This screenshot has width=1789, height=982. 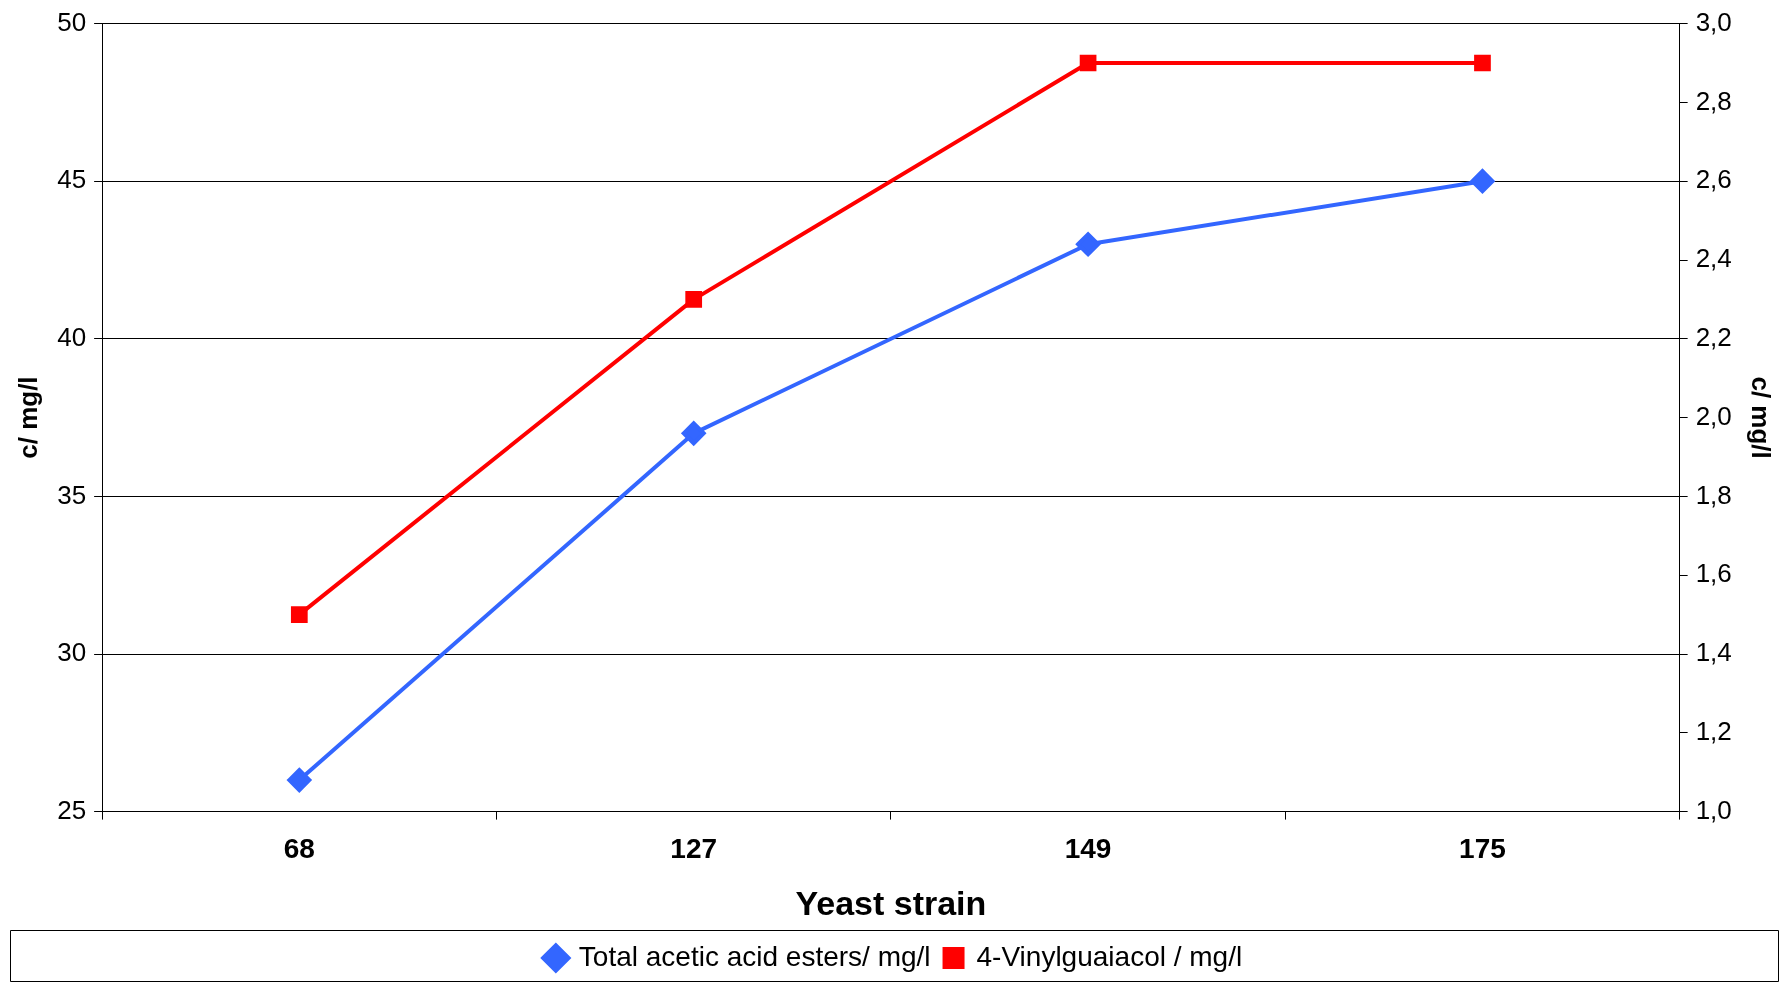 What do you see at coordinates (1088, 849) in the screenshot?
I see `x-tick-label: 149` at bounding box center [1088, 849].